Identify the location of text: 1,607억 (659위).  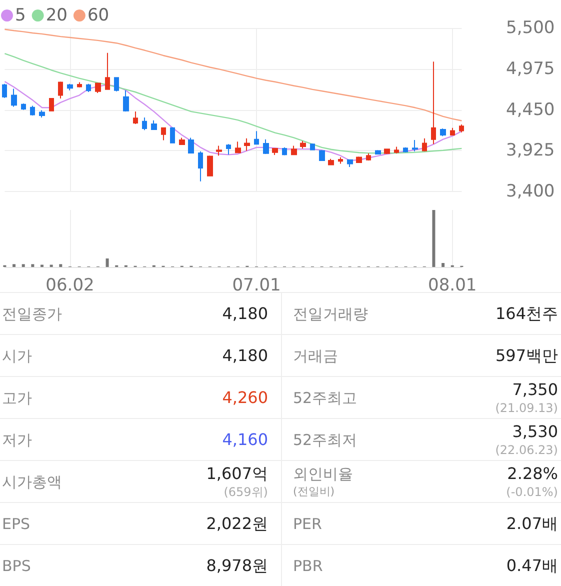
(237, 481).